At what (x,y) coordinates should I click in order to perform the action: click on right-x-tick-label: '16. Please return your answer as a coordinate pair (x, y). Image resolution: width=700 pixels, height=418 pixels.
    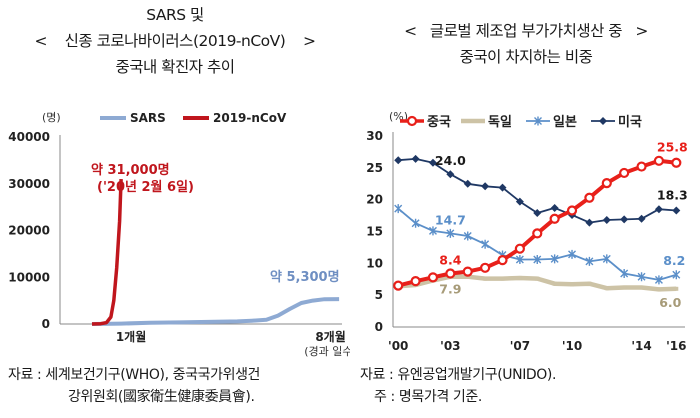
    Looking at the image, I should click on (676, 346).